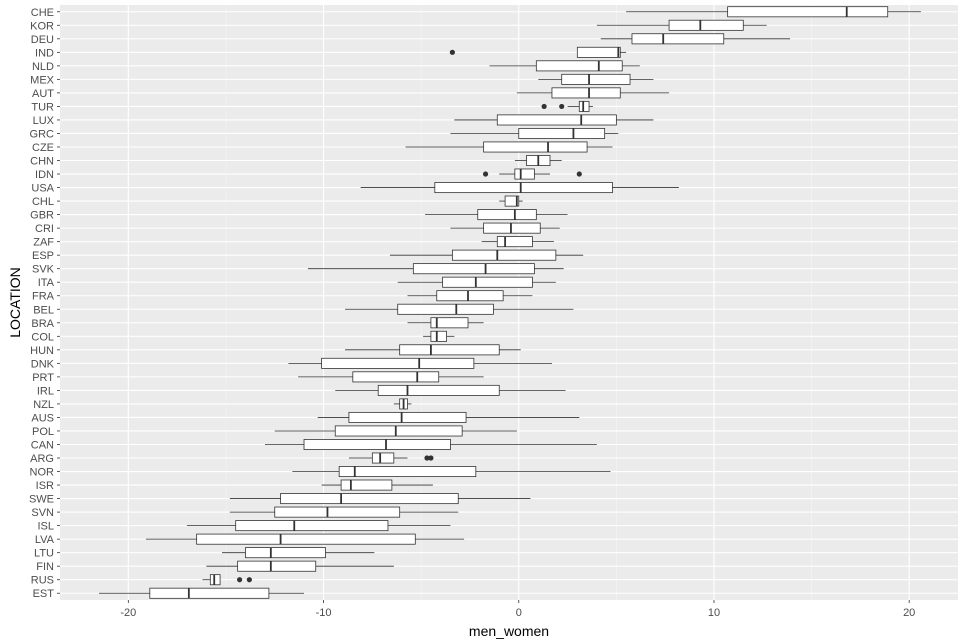 The height and width of the screenshot is (644, 967). What do you see at coordinates (42, 189) in the screenshot?
I see `y-tick-label: USA` at bounding box center [42, 189].